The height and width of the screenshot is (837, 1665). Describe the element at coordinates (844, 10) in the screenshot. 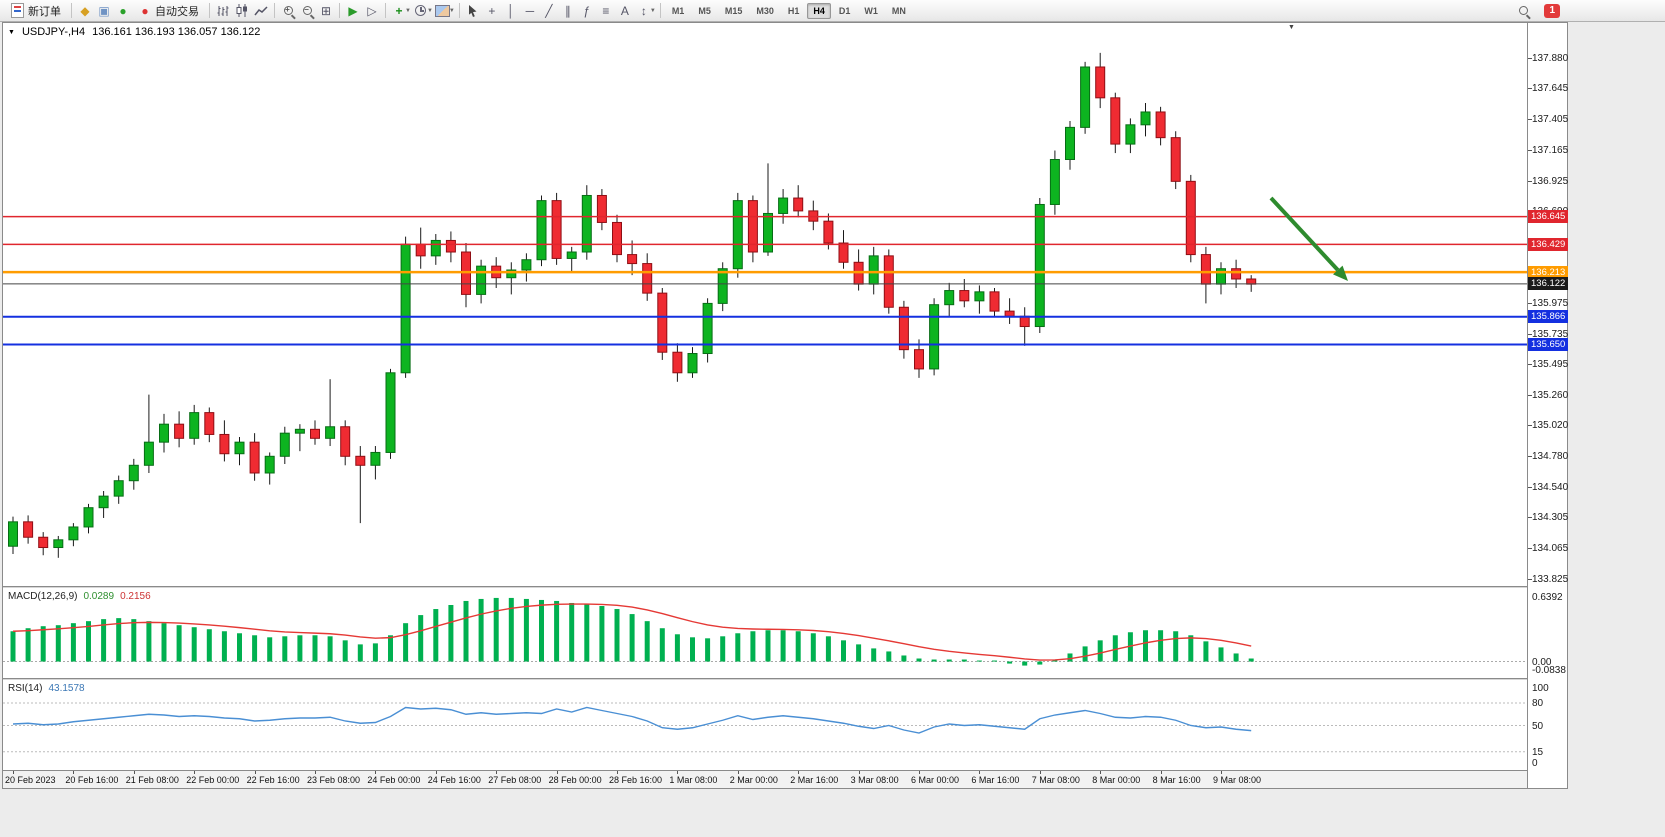

I see `timeframe-button-d1: D1` at that location.